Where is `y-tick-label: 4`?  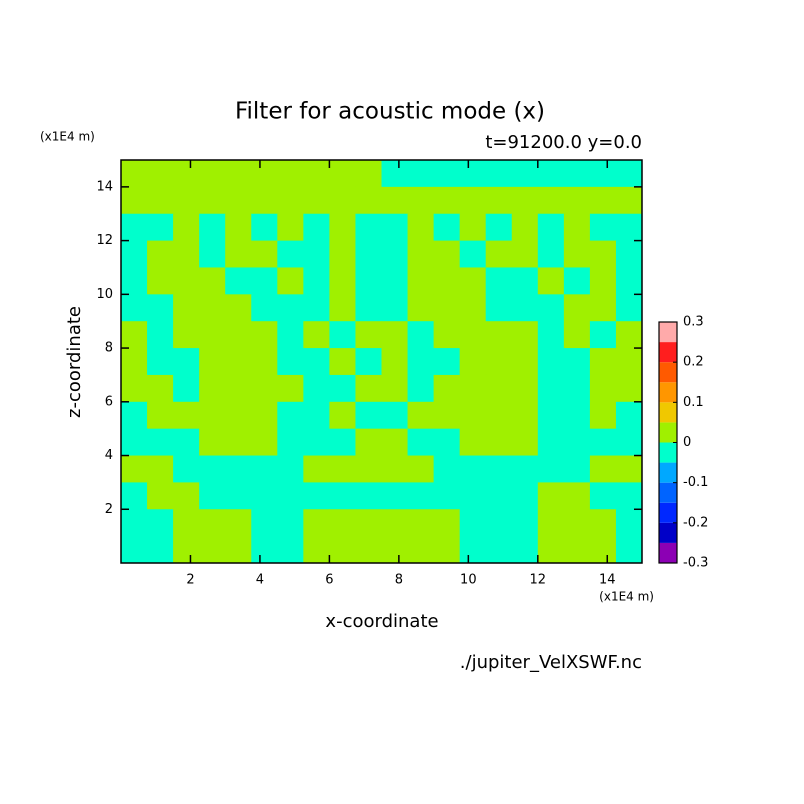
y-tick-label: 4 is located at coordinates (109, 455).